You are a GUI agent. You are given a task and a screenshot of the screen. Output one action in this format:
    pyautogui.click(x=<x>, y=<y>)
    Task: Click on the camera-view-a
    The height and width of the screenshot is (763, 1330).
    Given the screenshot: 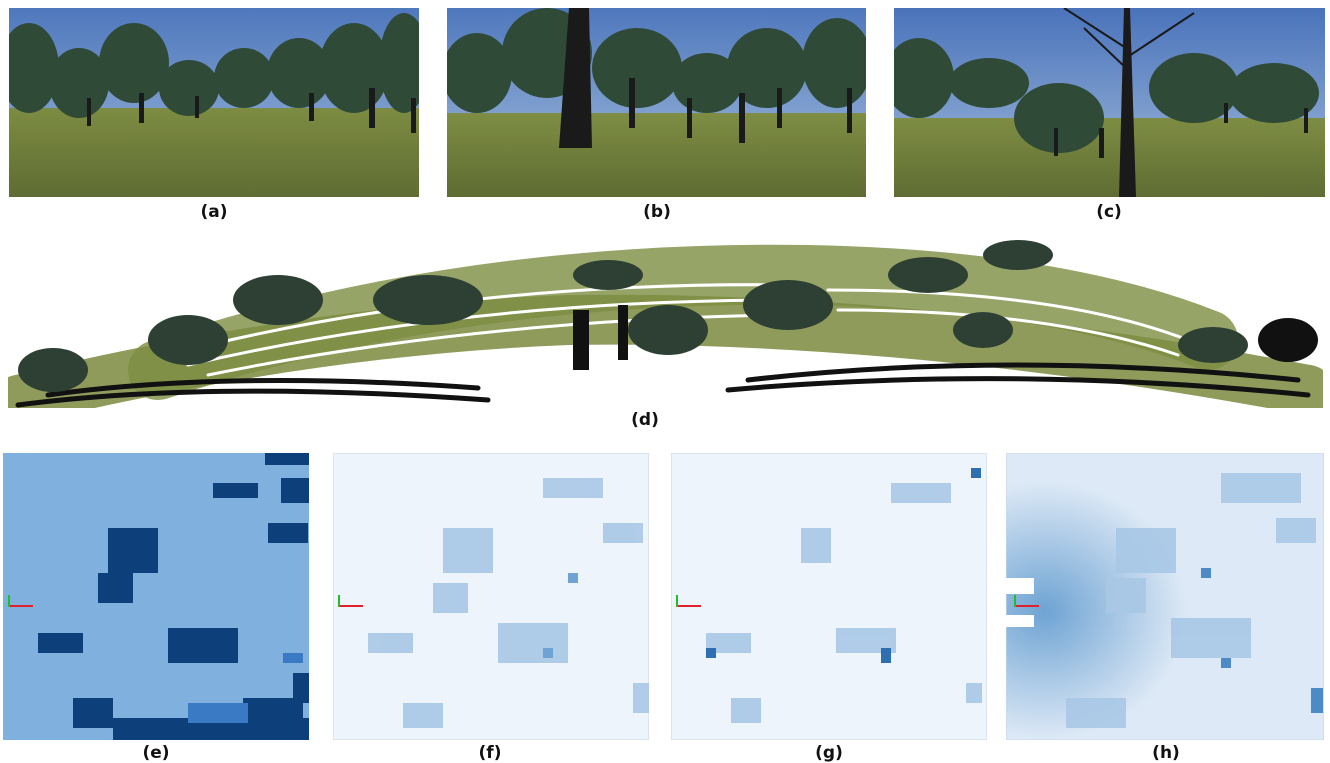 What is the action you would take?
    pyautogui.click(x=214, y=102)
    